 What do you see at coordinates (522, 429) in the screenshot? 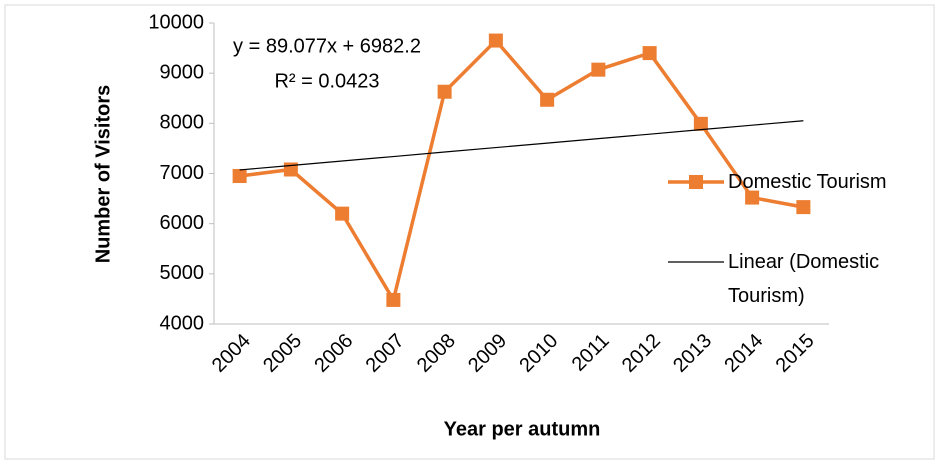
I see `x-axis-title: Year per autumn` at bounding box center [522, 429].